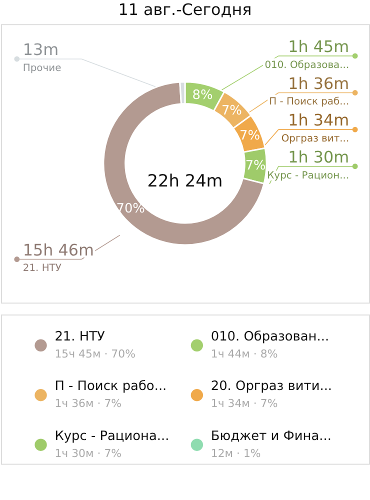 This screenshot has width=370, height=500. I want to click on text: 13m, so click(40, 50).